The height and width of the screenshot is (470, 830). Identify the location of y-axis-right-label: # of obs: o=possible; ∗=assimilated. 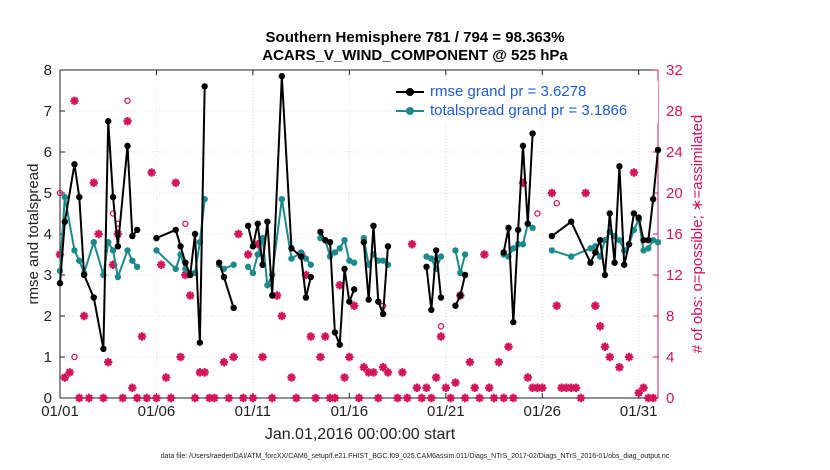
(697, 234).